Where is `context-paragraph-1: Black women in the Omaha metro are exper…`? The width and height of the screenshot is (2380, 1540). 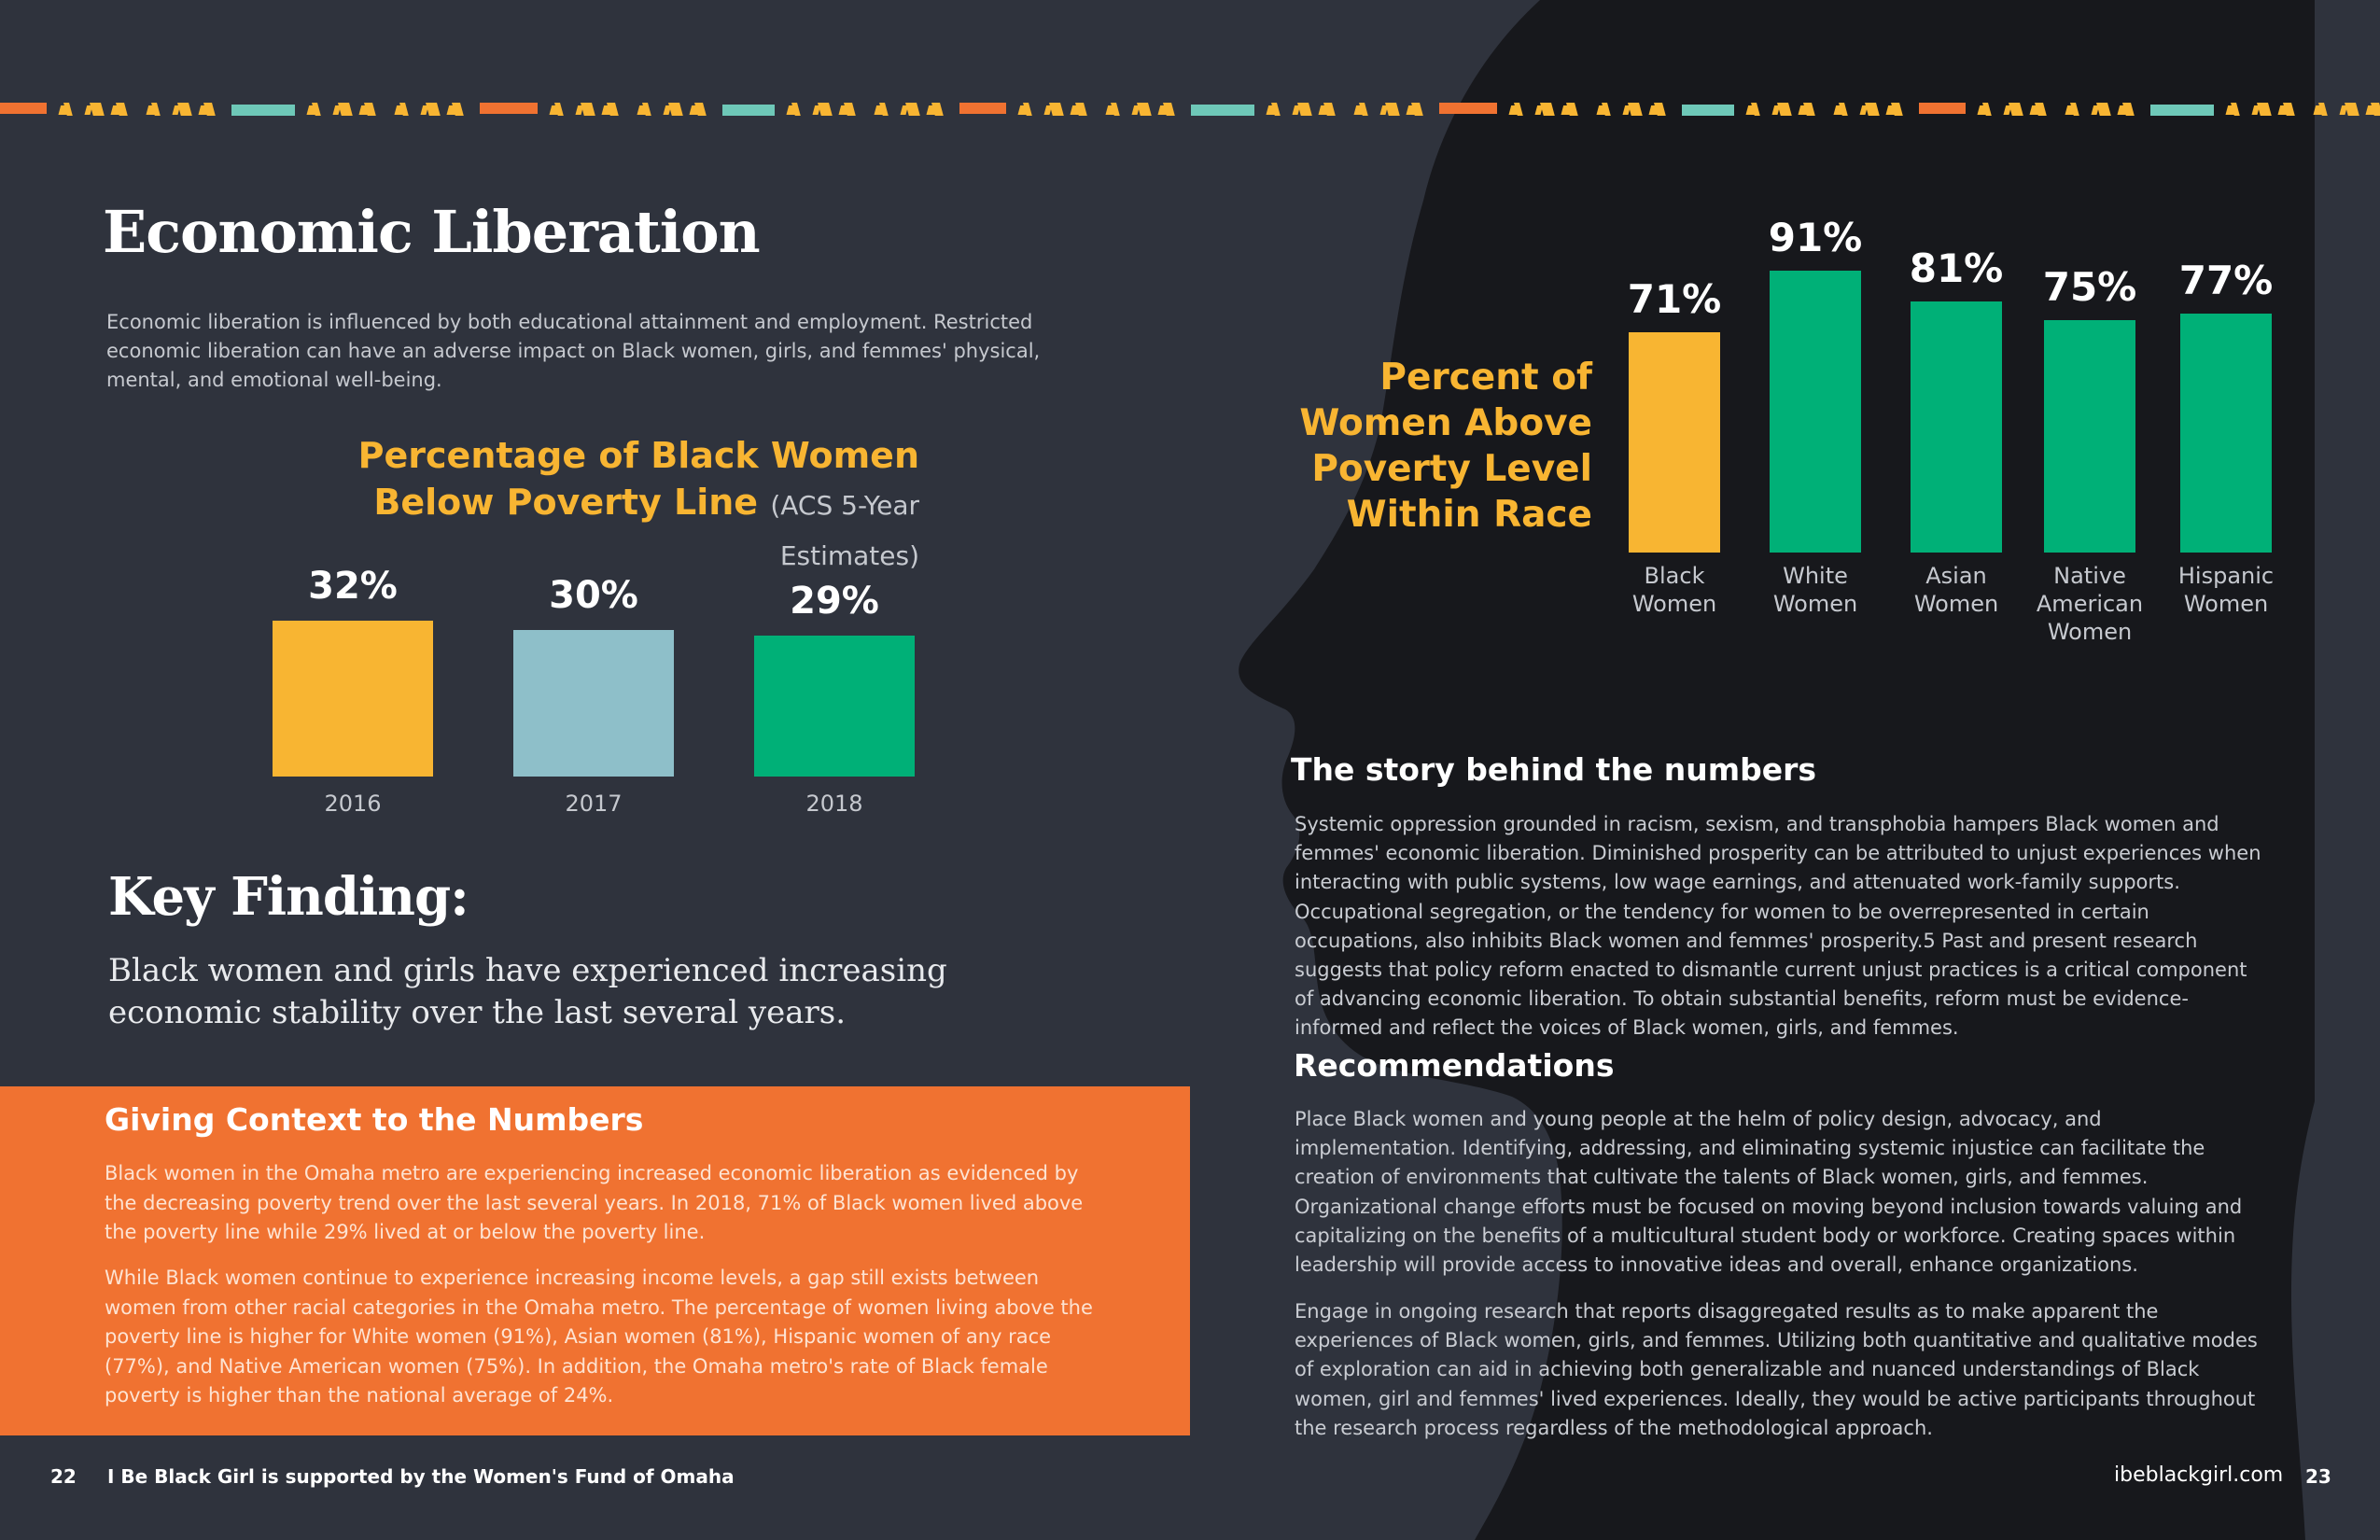
context-paragraph-1: Black women in the Omaha metro are exper… is located at coordinates (594, 1202).